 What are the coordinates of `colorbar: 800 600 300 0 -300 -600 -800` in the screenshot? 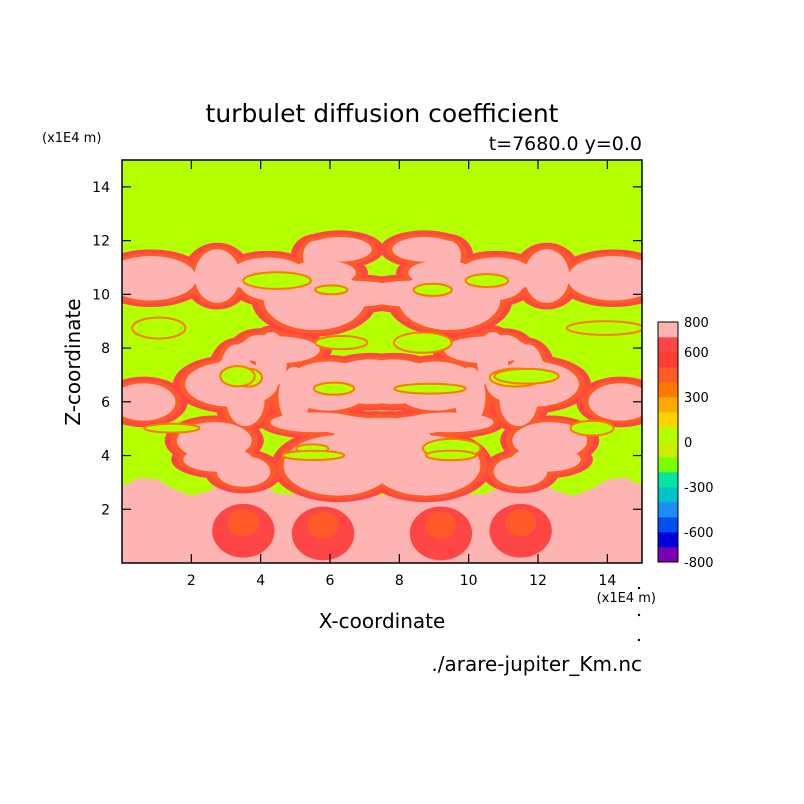 It's located at (685, 443).